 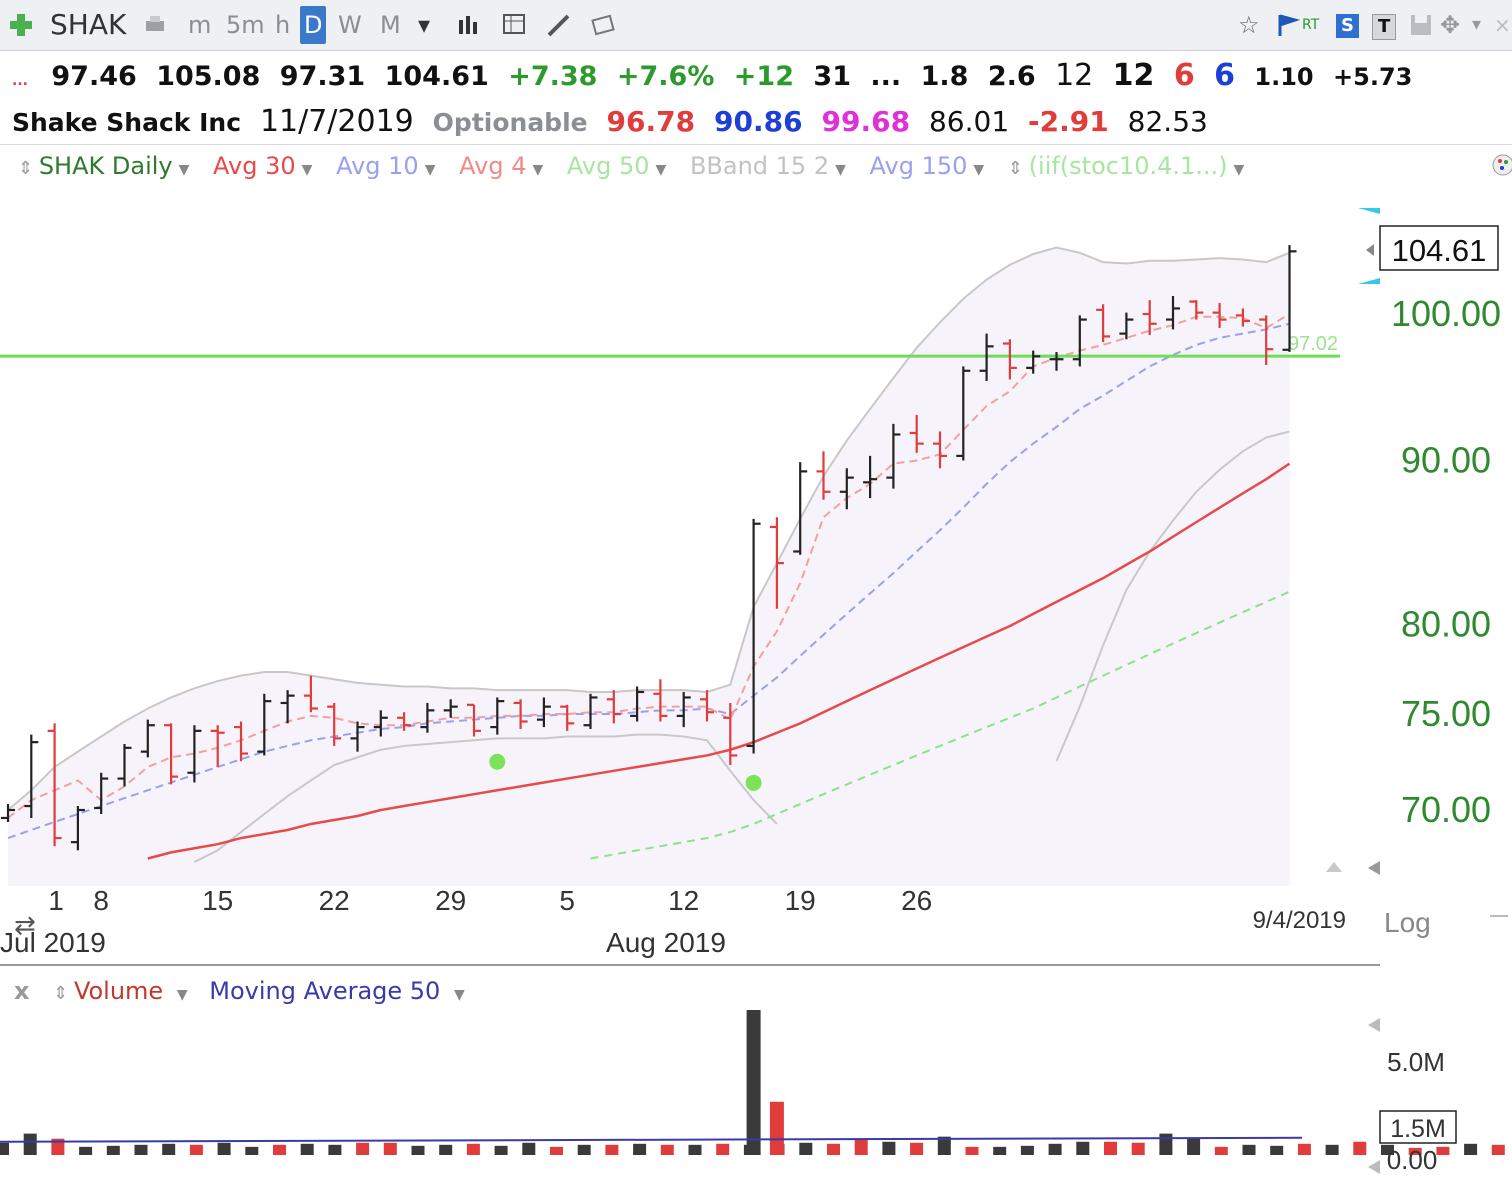 What do you see at coordinates (616, 166) in the screenshot?
I see `legend-avg50: Avg 50 ▼` at bounding box center [616, 166].